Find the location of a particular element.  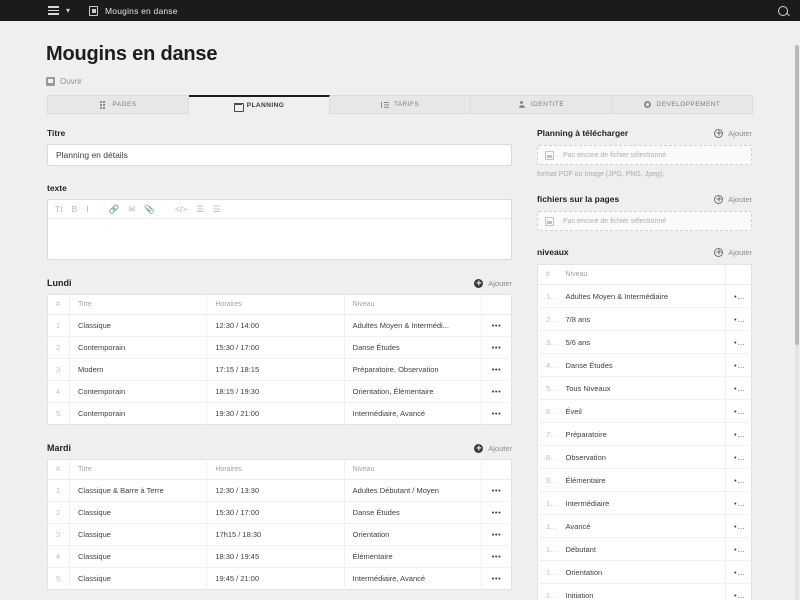

document-icon is located at coordinates (94, 10).